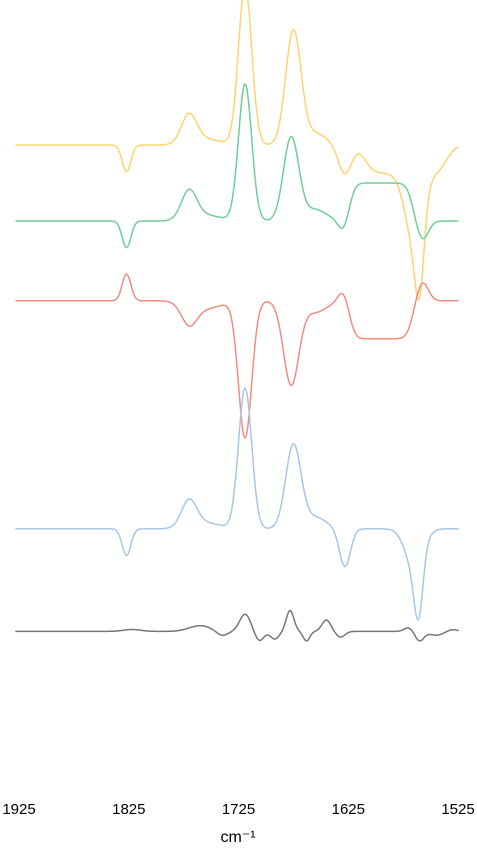 Image resolution: width=477 pixels, height=849 pixels. I want to click on x-tick-labels: 1925 1825 1725 1625 1525, so click(238, 809).